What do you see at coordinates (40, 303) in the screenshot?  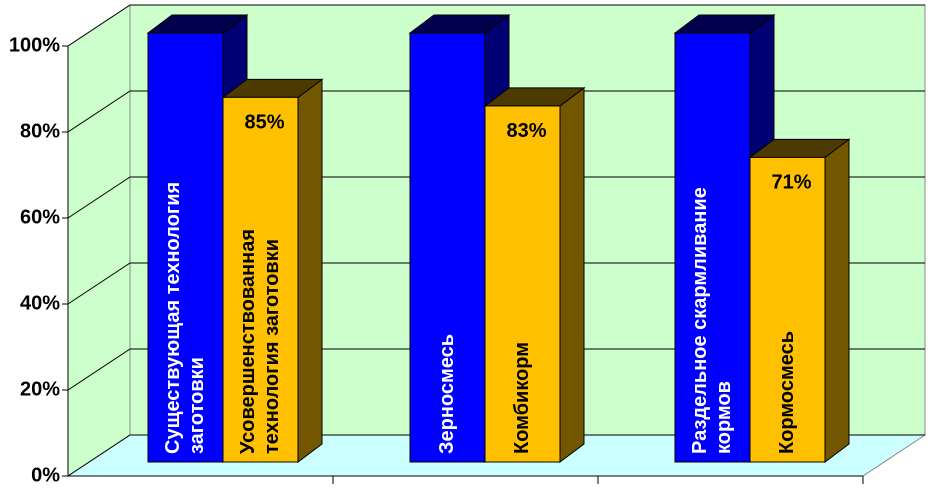 I see `y-tick-label: 40%` at bounding box center [40, 303].